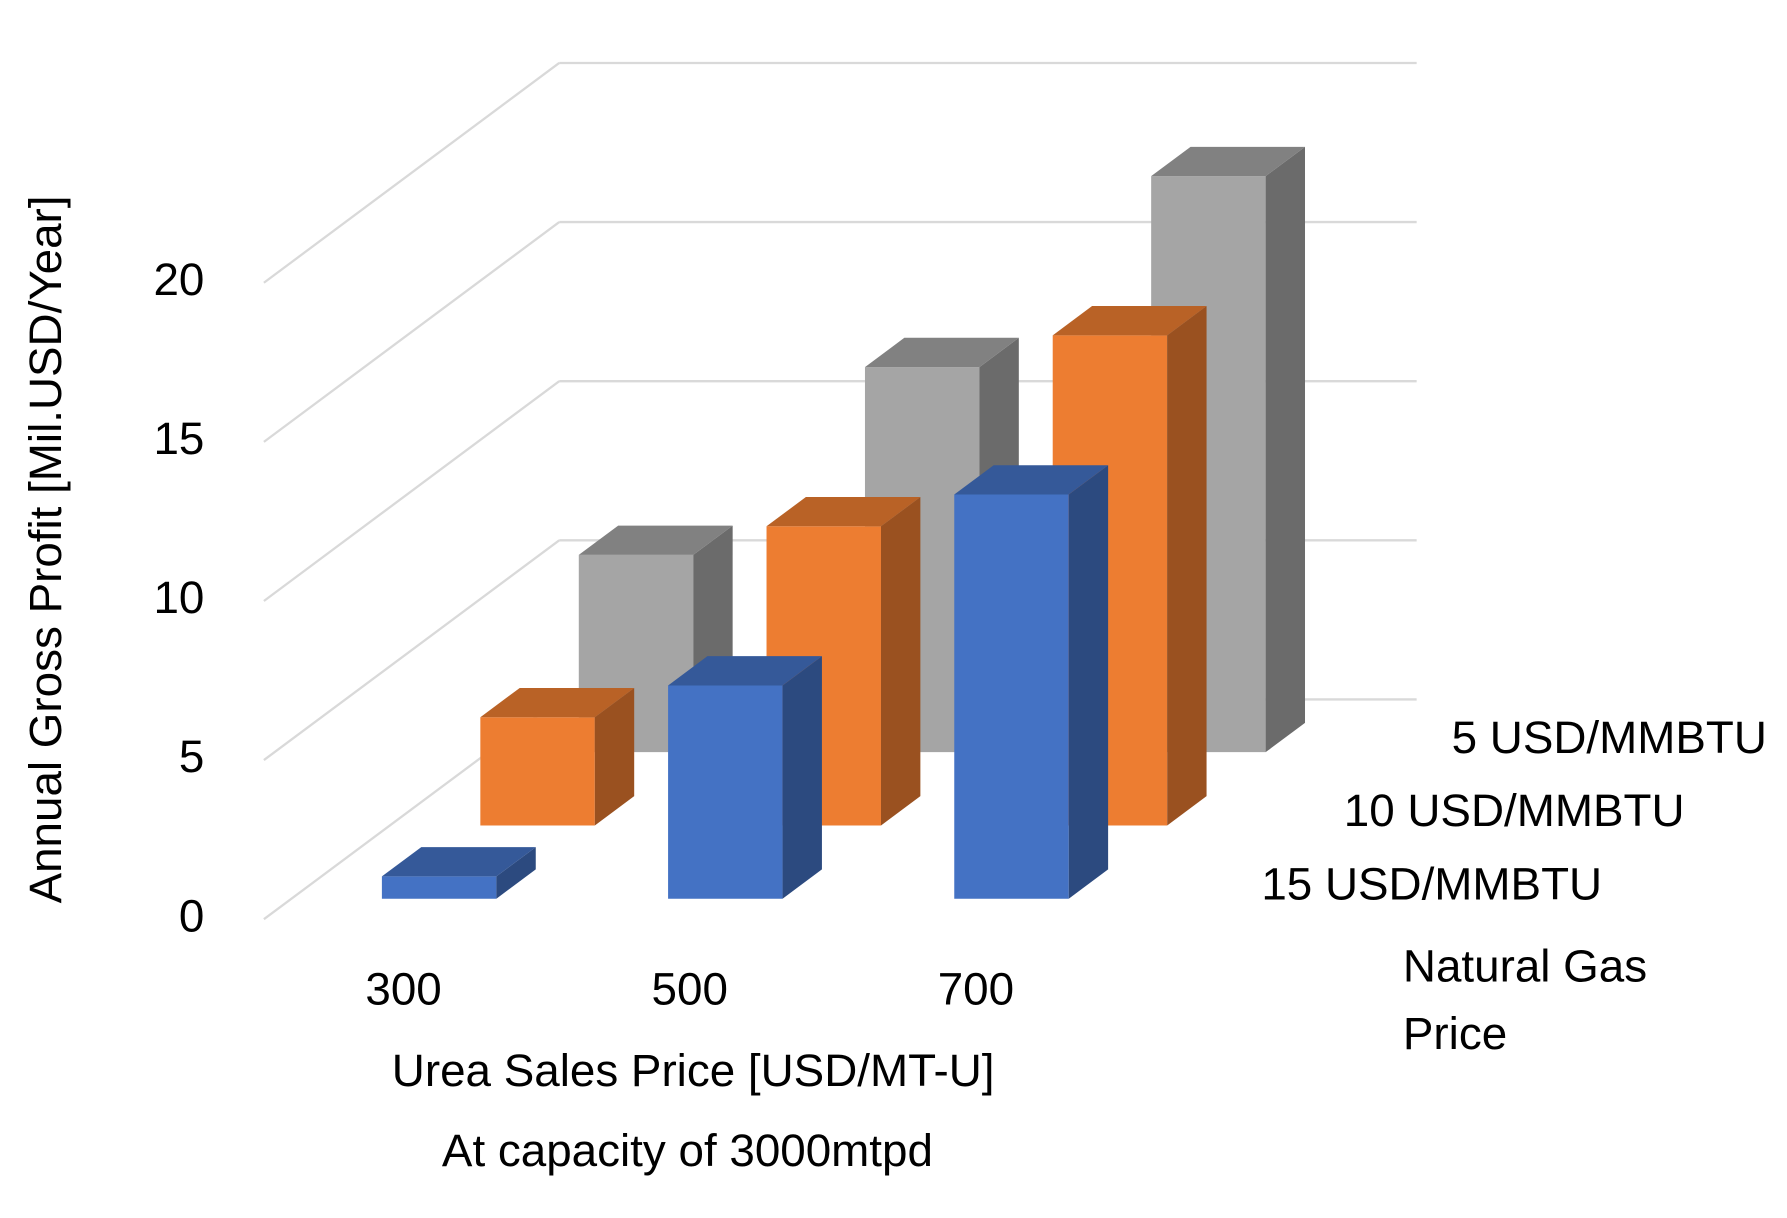  Describe the element at coordinates (976, 989) in the screenshot. I see `x-tick-label: 700` at that location.